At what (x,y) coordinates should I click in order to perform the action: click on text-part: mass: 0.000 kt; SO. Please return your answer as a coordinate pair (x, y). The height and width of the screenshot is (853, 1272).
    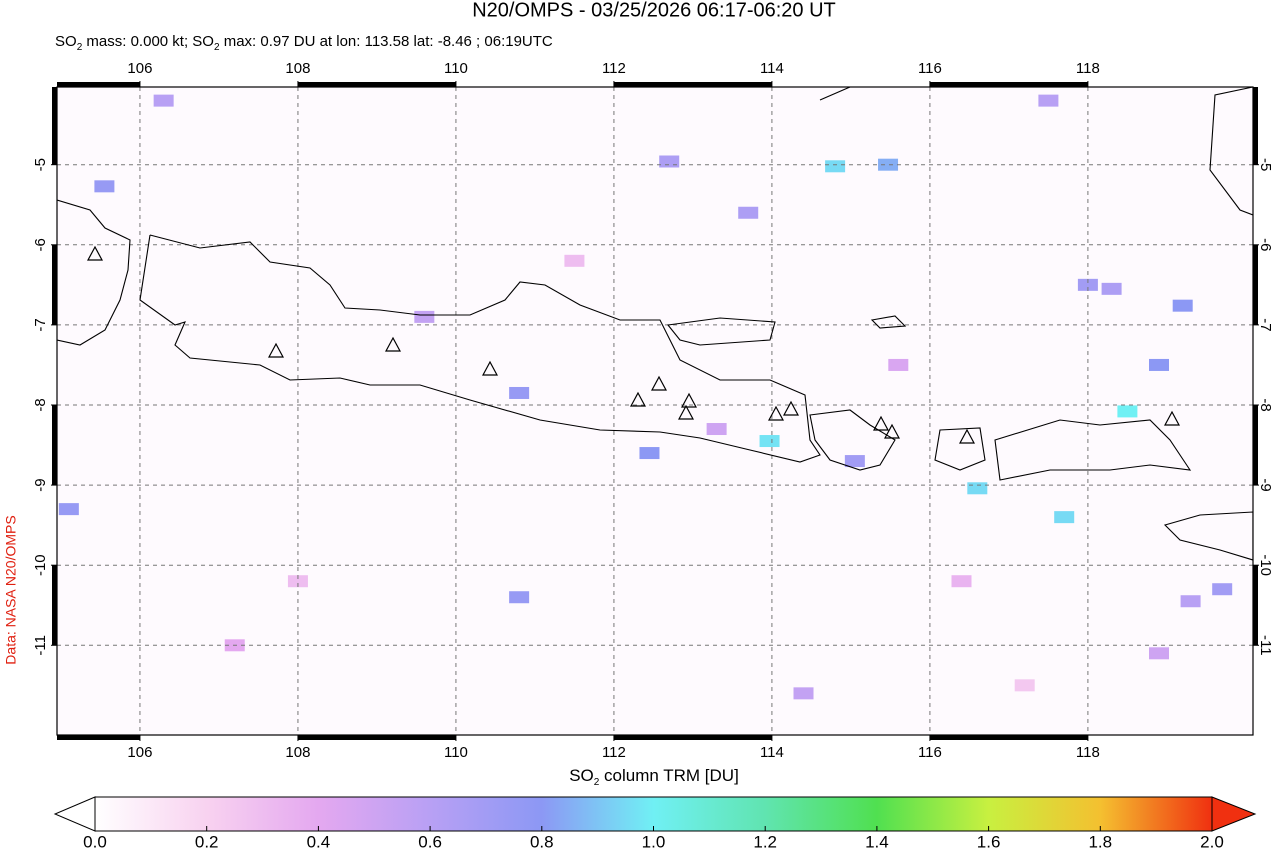
    Looking at the image, I should click on (148, 41).